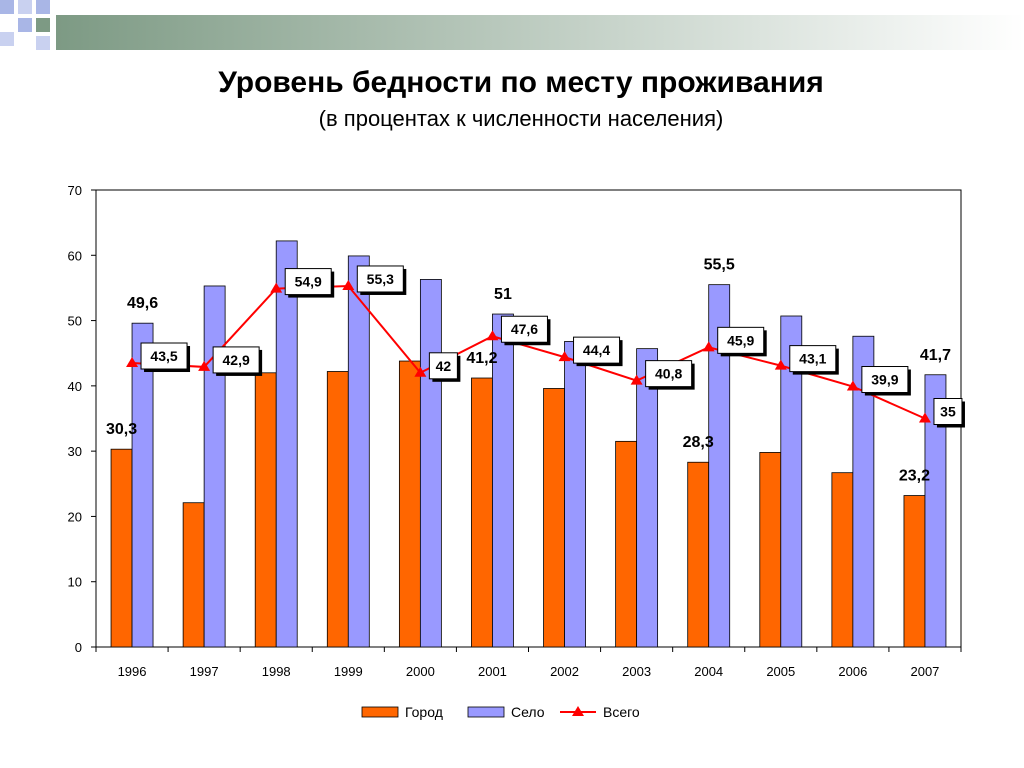 Image resolution: width=1024 pixels, height=768 pixels. What do you see at coordinates (708, 671) in the screenshot?
I see `x-tick-label: 2004` at bounding box center [708, 671].